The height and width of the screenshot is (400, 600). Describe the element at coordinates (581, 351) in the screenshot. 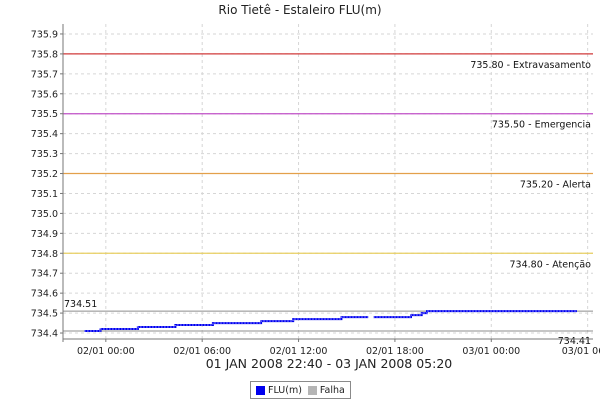

I see `x-tick-label: 03/01 06:0` at that location.